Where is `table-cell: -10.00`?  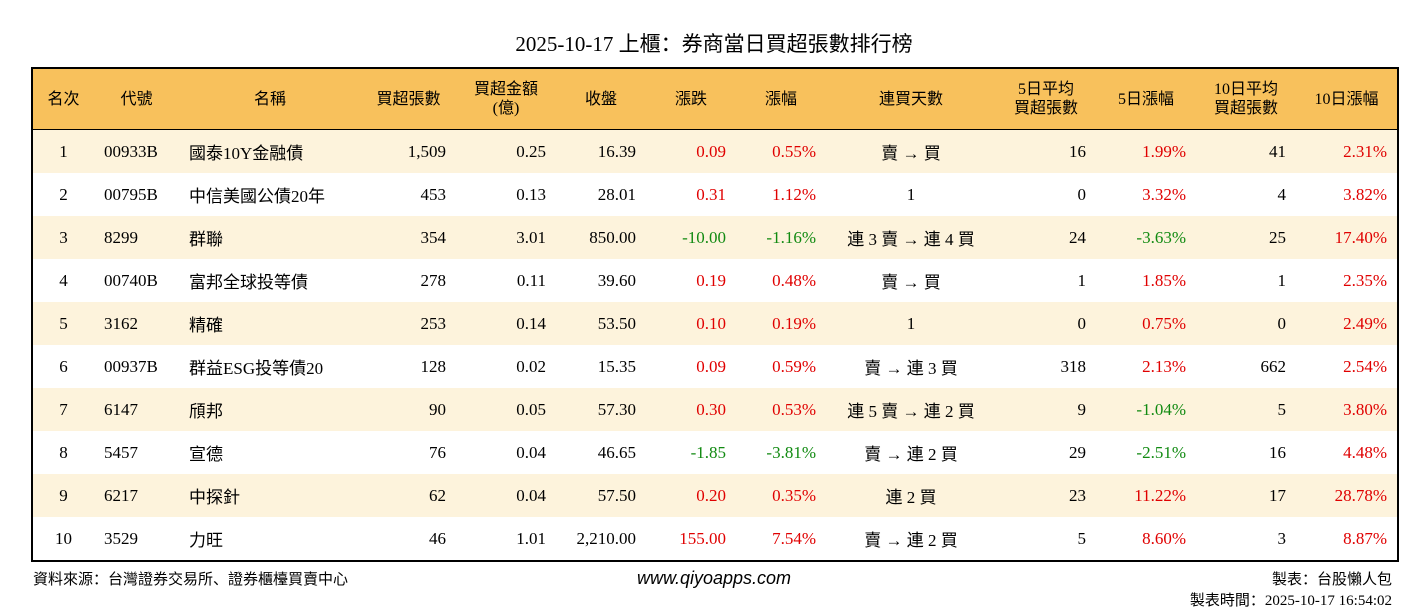 table-cell: -10.00 is located at coordinates (691, 237).